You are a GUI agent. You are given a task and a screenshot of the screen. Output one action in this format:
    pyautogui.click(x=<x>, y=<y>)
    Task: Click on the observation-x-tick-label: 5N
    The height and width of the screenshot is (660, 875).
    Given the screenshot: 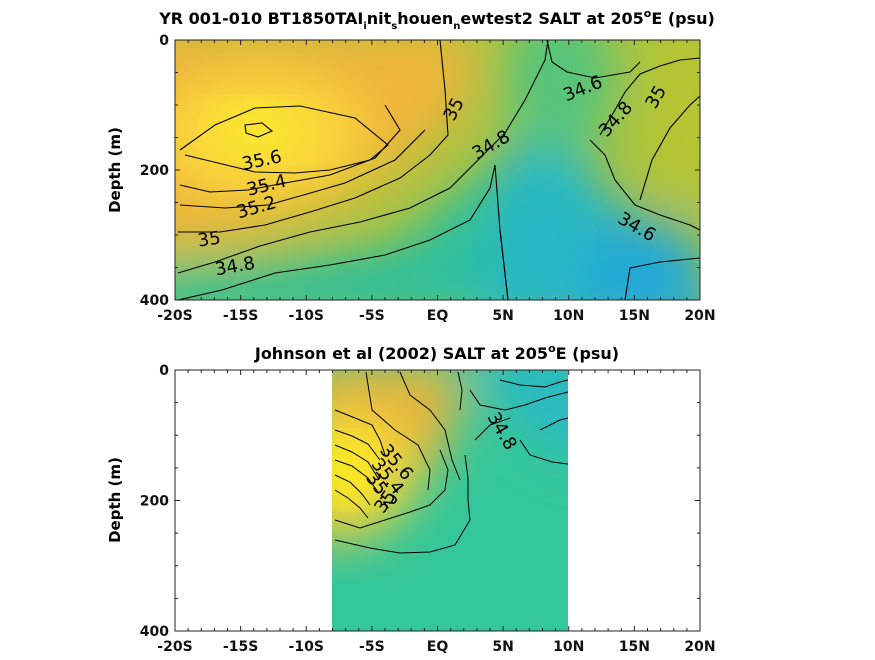 What is the action you would take?
    pyautogui.click(x=502, y=647)
    